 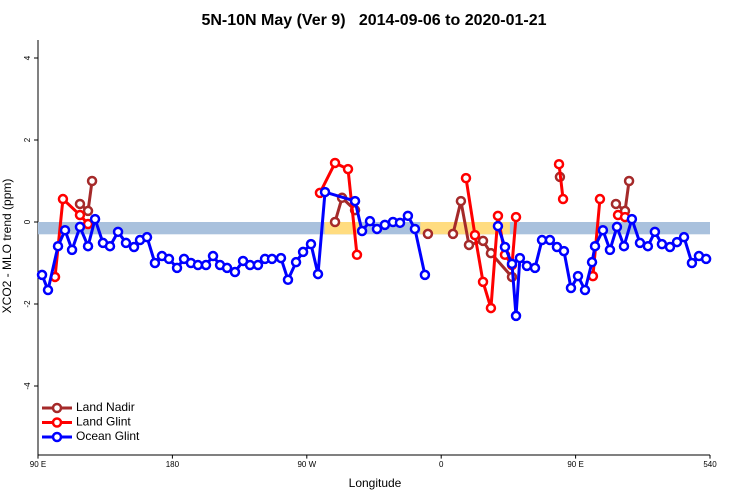 What do you see at coordinates (27, 57) in the screenshot?
I see `y-tick-label: 4` at bounding box center [27, 57].